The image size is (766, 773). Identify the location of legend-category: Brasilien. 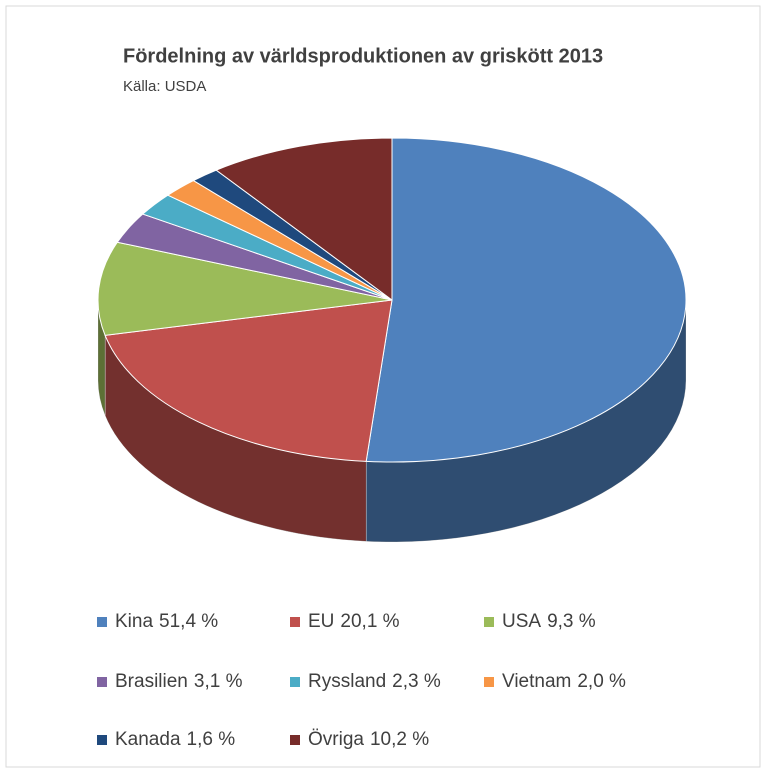
(151, 681).